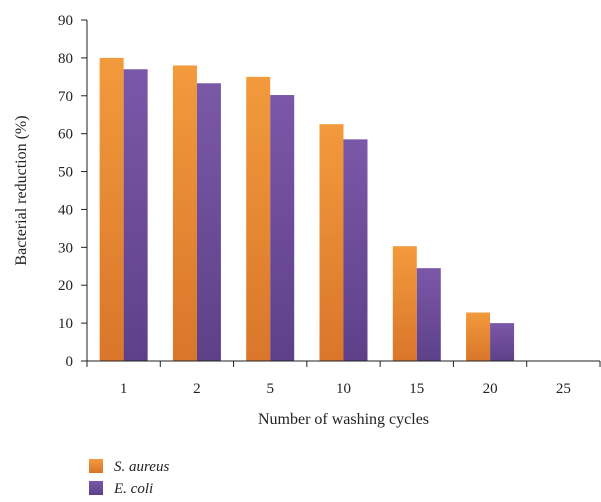 This screenshot has height=502, width=601. Describe the element at coordinates (270, 389) in the screenshot. I see `x-tick-label: 5` at that location.